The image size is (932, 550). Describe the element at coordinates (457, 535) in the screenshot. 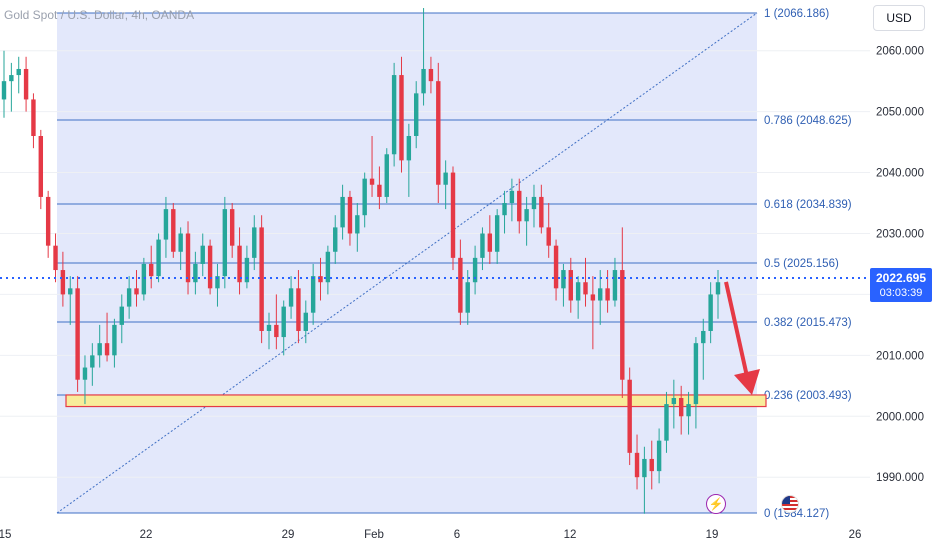

I see `x-tick-label: 6` at that location.